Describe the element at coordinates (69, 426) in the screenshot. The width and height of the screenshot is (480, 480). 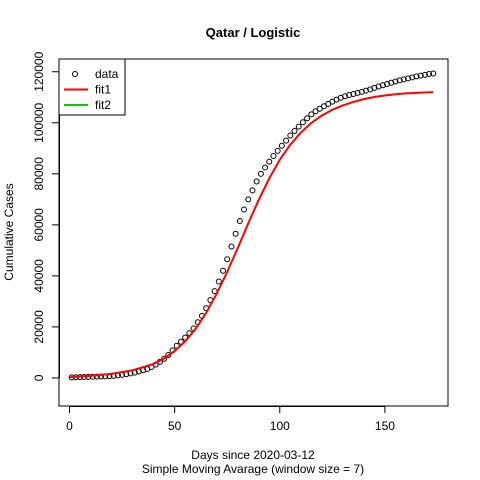
I see `x-tick-label: 0` at that location.